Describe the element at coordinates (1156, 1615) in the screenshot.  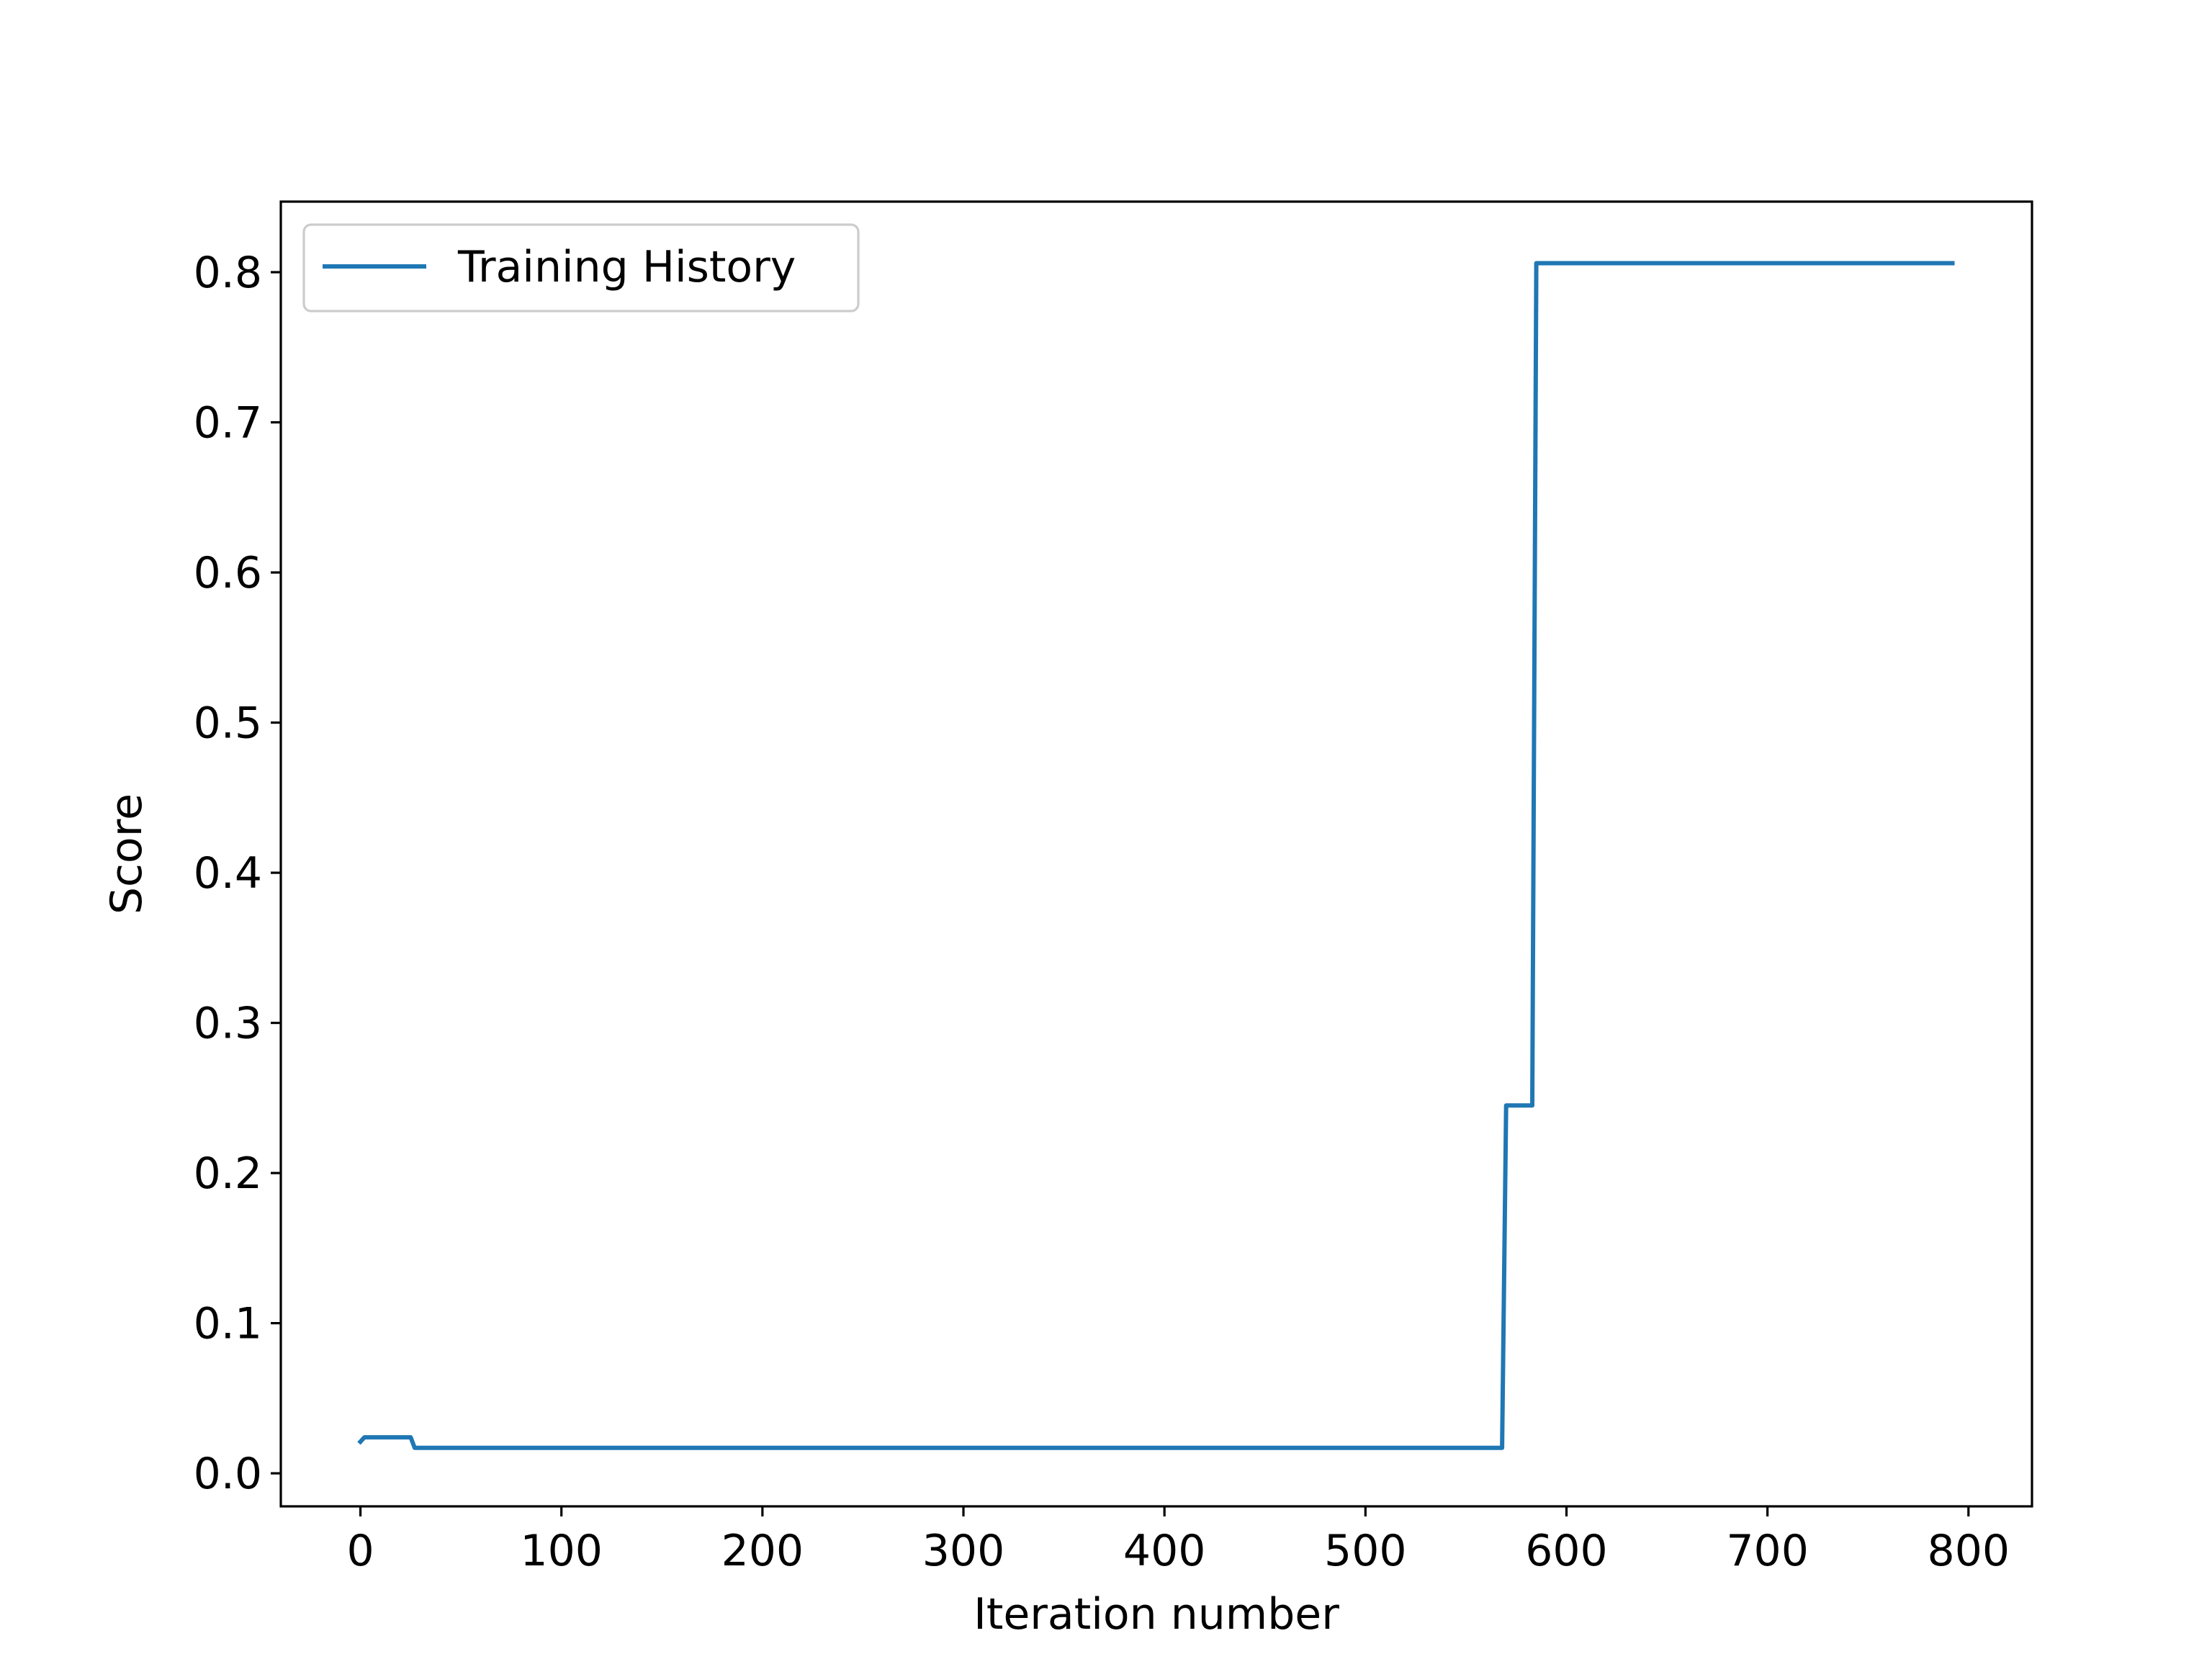
I see `x-axis-label: Iteration number` at that location.